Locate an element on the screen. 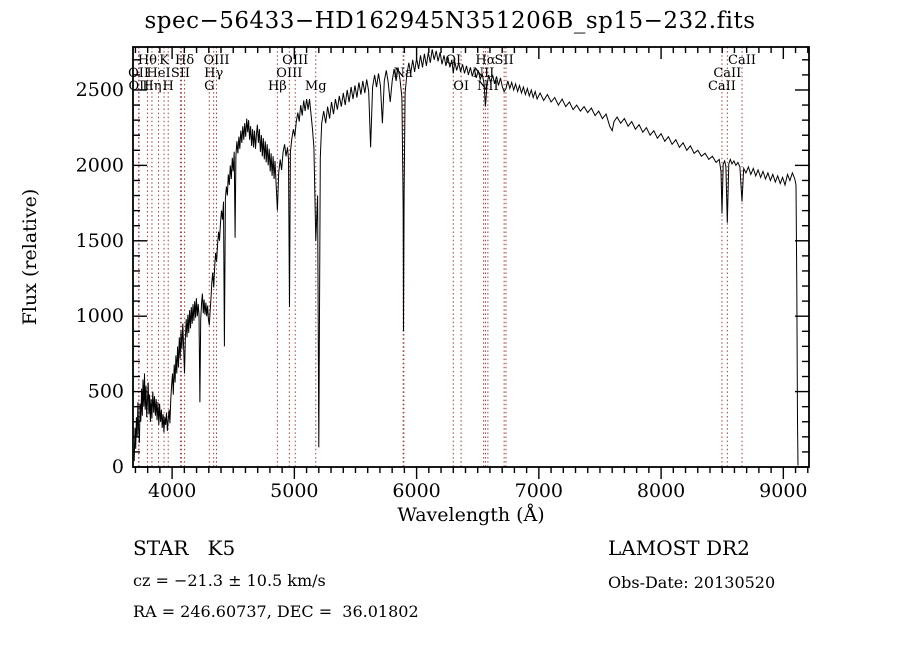 This screenshot has height=649, width=900. object-class-text: STAR K5 is located at coordinates (184, 548).